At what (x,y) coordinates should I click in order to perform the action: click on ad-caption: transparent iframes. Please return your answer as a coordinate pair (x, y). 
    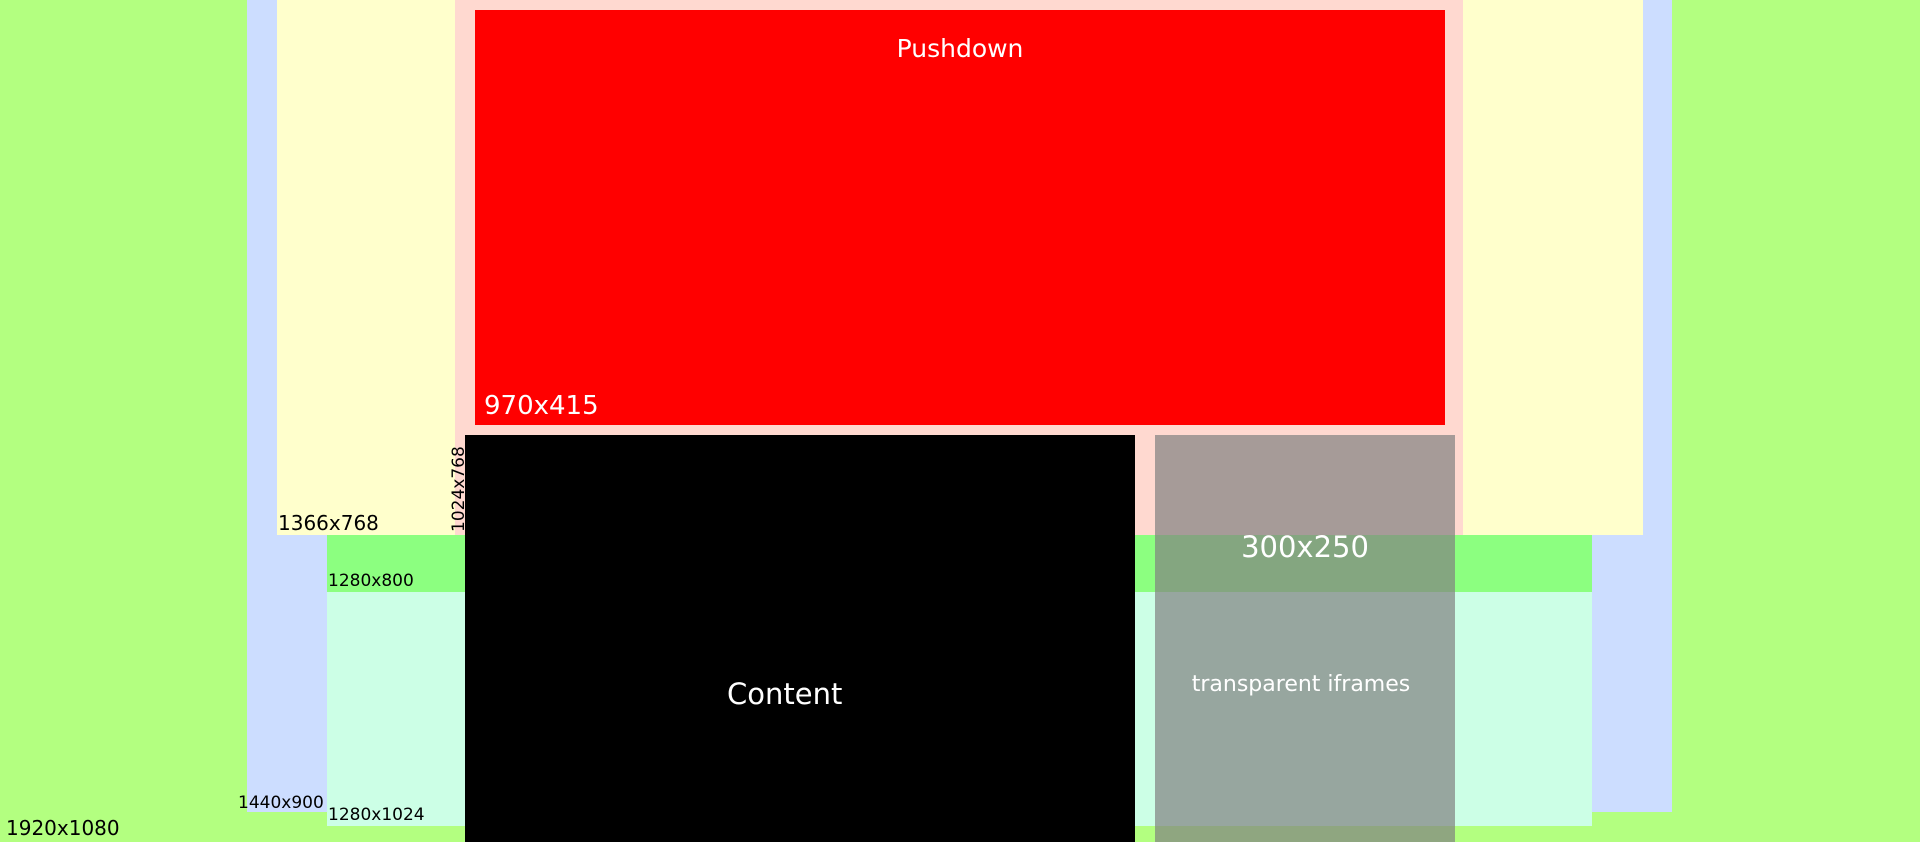
    Looking at the image, I should click on (1301, 684).